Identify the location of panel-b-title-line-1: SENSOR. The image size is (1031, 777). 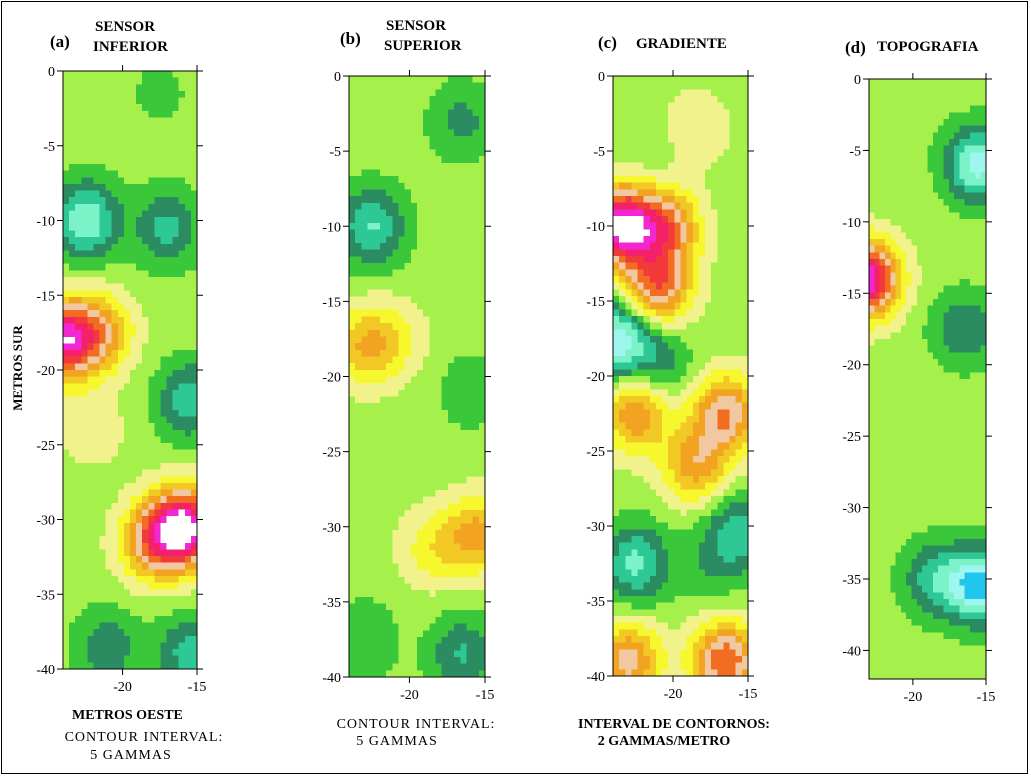
(416, 26).